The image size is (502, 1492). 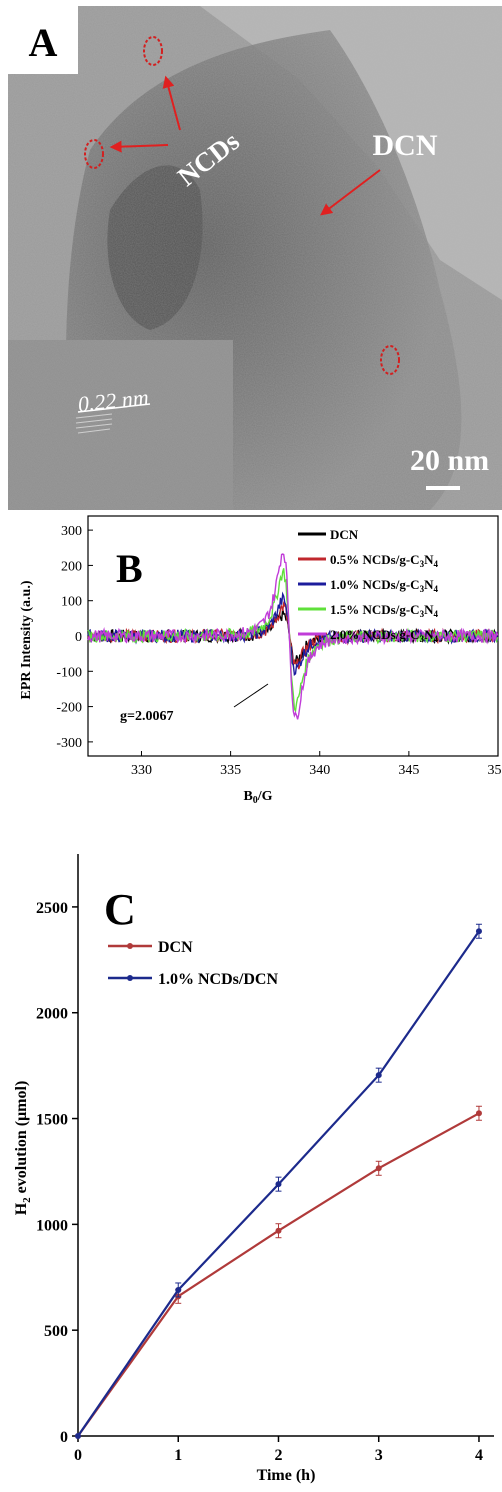 What do you see at coordinates (257, 797) in the screenshot?
I see `x-axis-label: B0/G` at bounding box center [257, 797].